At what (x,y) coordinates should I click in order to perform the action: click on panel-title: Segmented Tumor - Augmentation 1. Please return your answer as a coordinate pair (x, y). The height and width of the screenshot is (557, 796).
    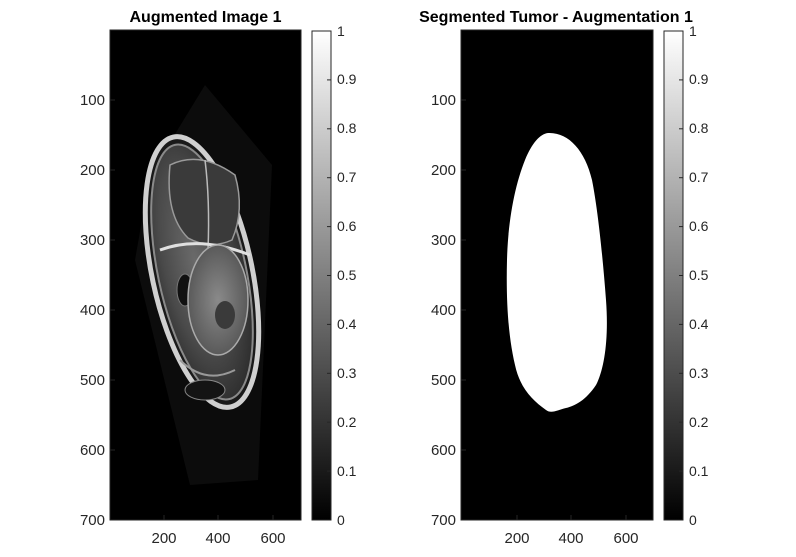
    Looking at the image, I should click on (556, 17).